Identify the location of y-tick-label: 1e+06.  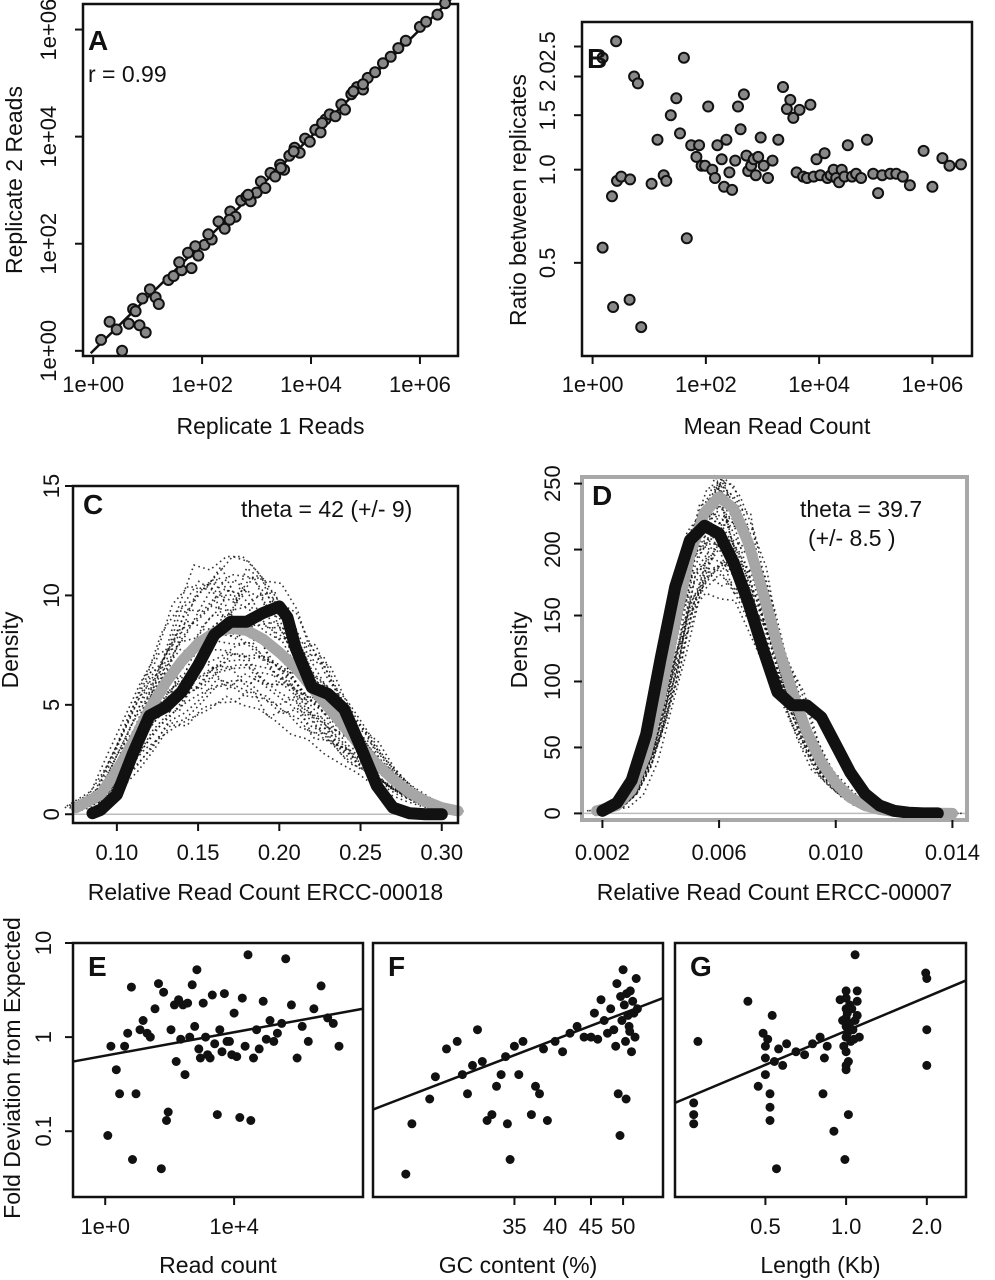
(48, 30).